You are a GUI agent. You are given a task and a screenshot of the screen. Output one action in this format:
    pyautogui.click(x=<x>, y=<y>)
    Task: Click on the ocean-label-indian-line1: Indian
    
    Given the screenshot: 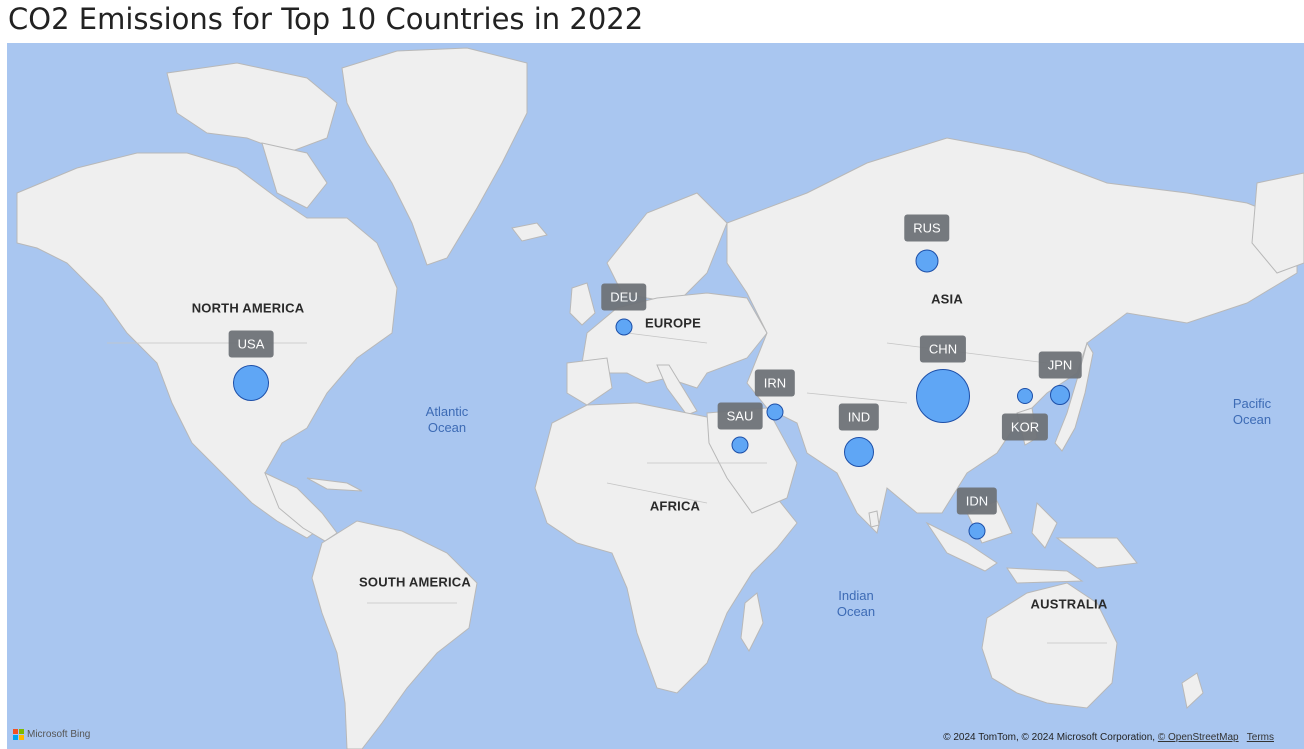 What is the action you would take?
    pyautogui.click(x=856, y=595)
    